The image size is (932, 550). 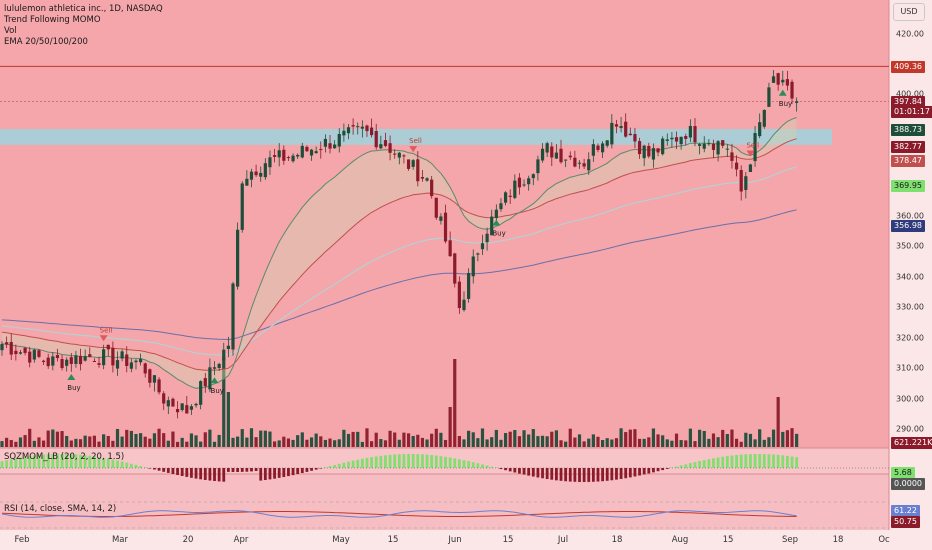 What do you see at coordinates (52, 20) in the screenshot?
I see `indicator-label-momo: Trend Following MOMO` at bounding box center [52, 20].